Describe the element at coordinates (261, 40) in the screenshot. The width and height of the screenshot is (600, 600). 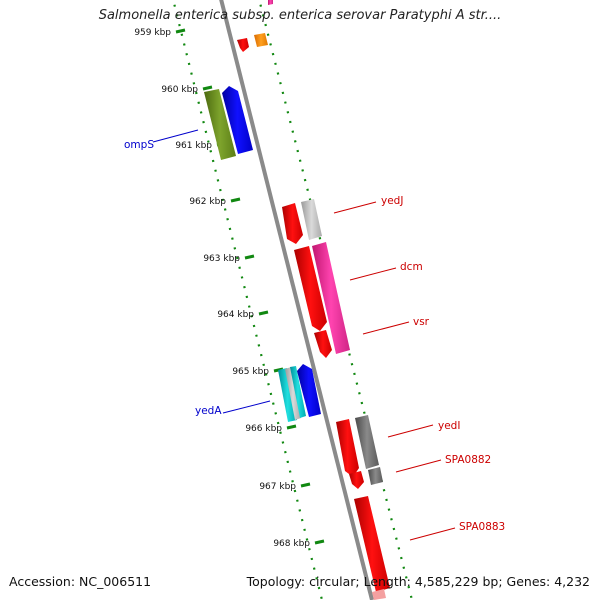
I see `gene-arrow-orange` at that location.